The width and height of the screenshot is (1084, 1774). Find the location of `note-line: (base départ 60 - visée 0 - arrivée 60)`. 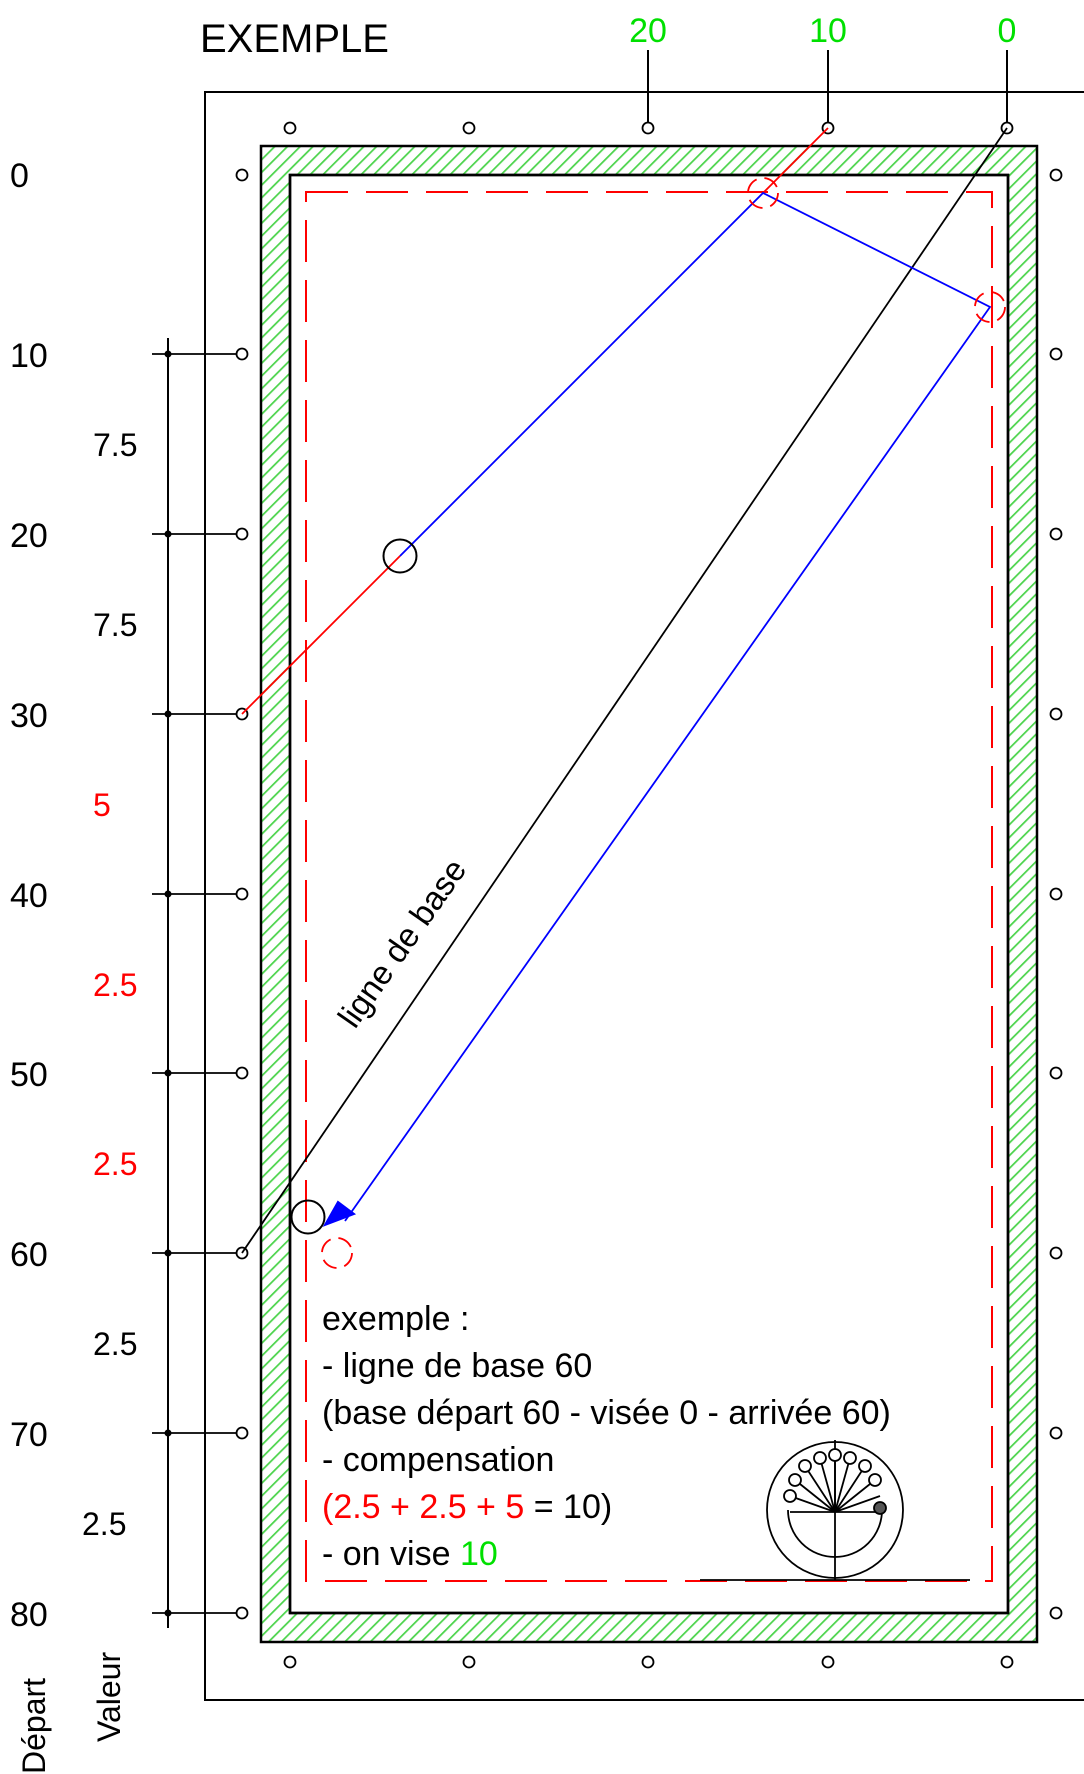

note-line: (base départ 60 - visée 0 - arrivée 60) is located at coordinates (606, 1413).